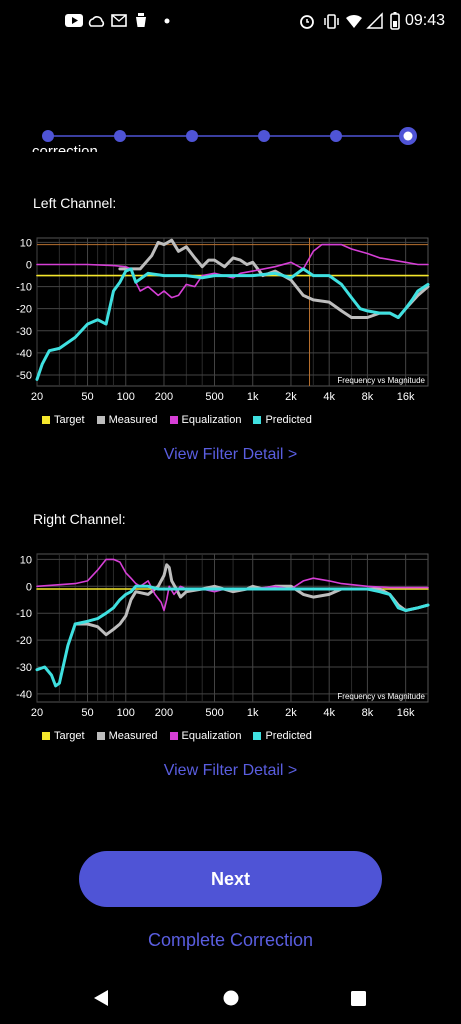 This screenshot has width=461, height=1024. What do you see at coordinates (79, 519) in the screenshot?
I see `right-channel-label: Right Channel:` at bounding box center [79, 519].